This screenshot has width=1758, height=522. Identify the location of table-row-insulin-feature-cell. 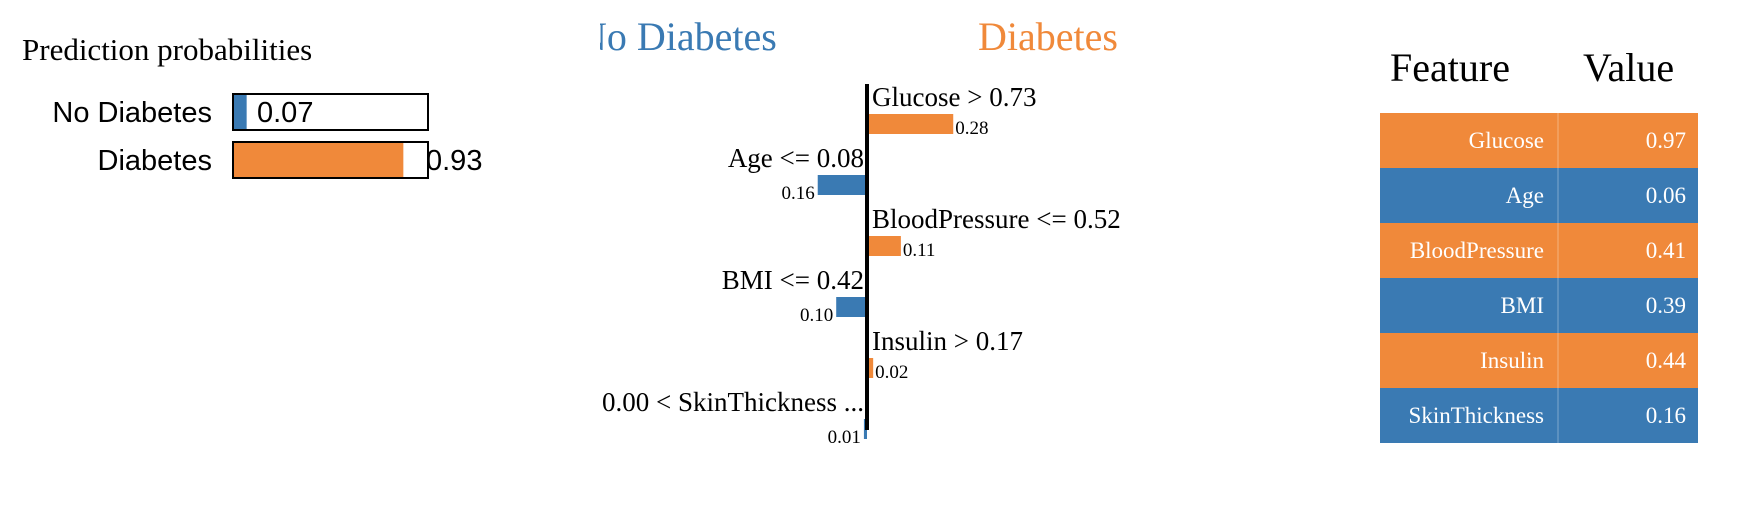
(1469, 360).